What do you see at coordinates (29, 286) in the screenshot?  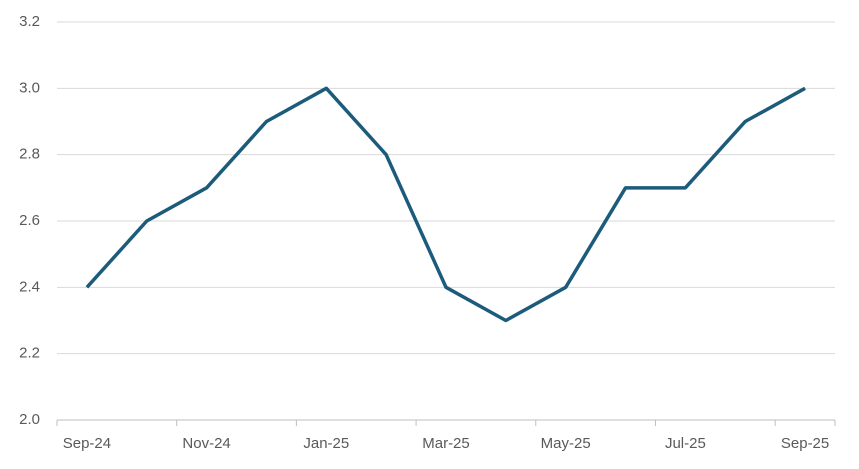 I see `y-tick-label: 2.4` at bounding box center [29, 286].